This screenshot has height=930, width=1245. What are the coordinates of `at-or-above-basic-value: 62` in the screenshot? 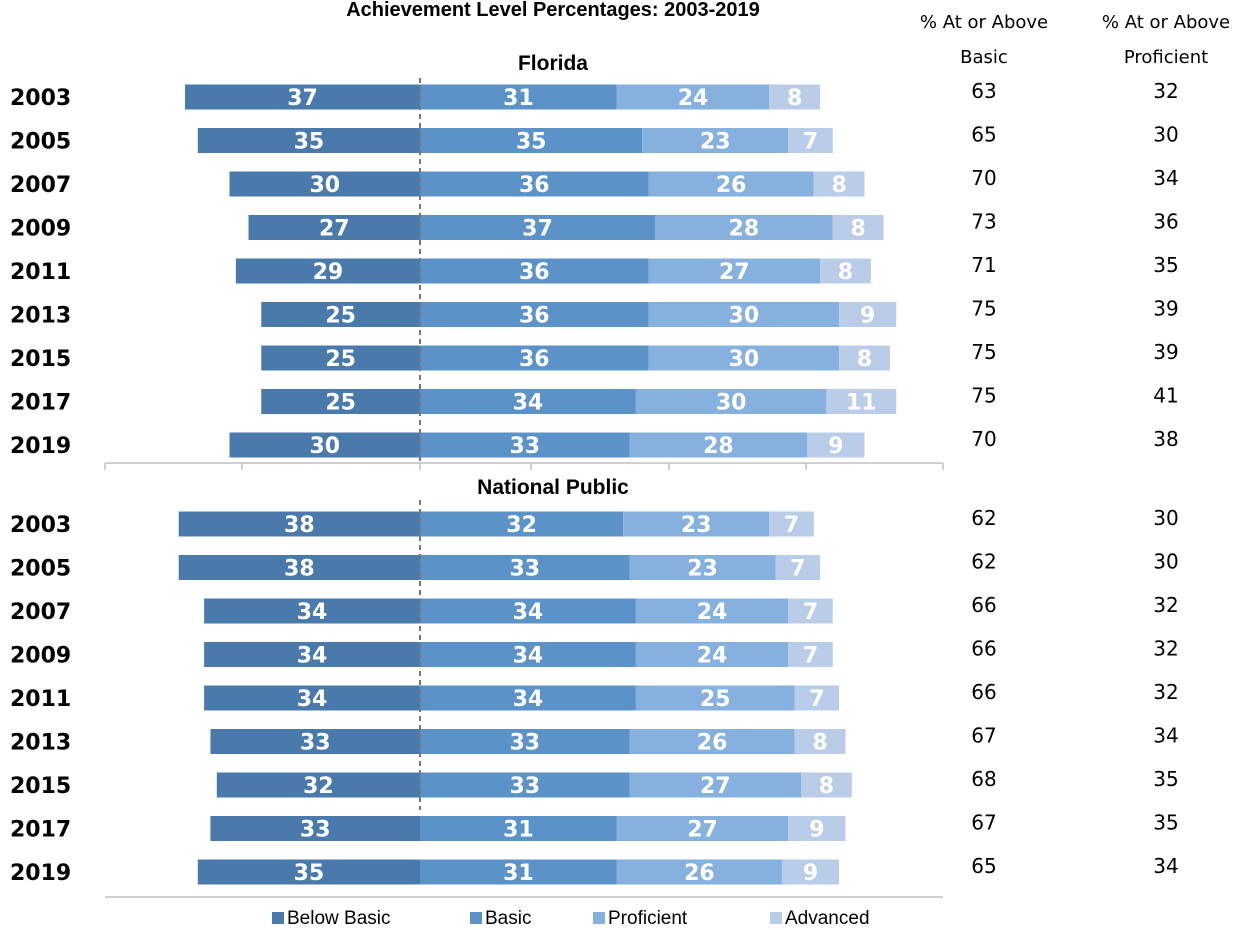 It's located at (983, 562).